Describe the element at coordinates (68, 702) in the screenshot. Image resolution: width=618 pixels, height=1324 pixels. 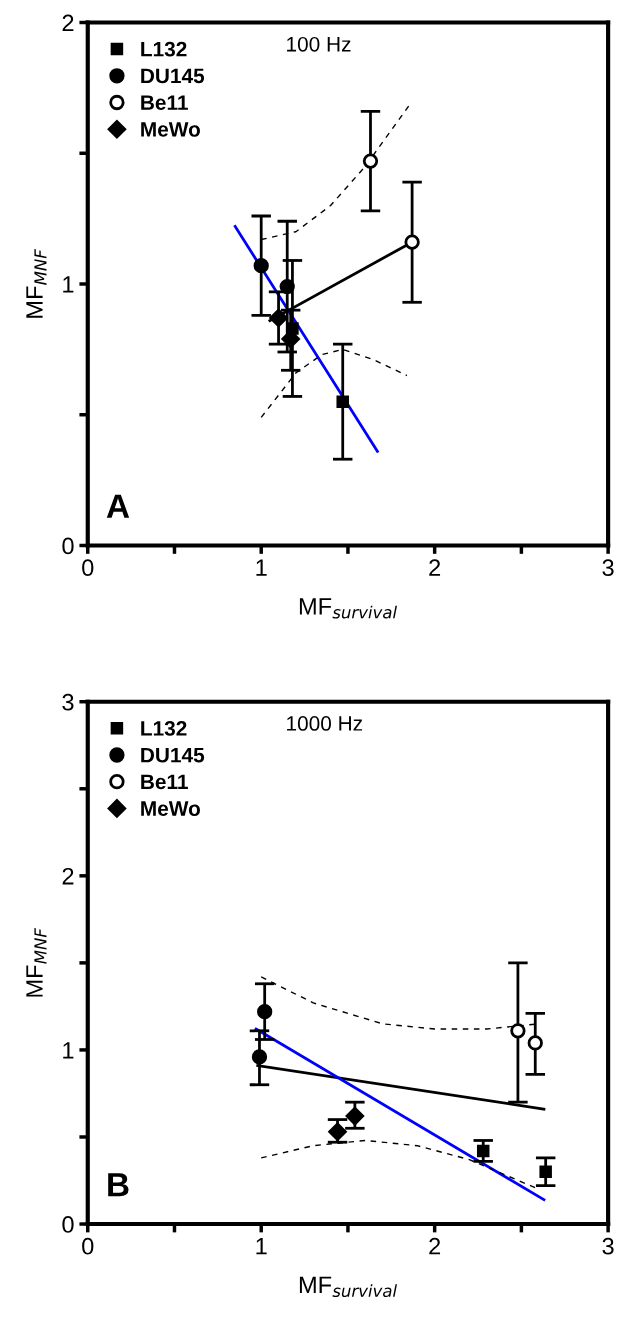
I see `y-tick-label: 3` at that location.